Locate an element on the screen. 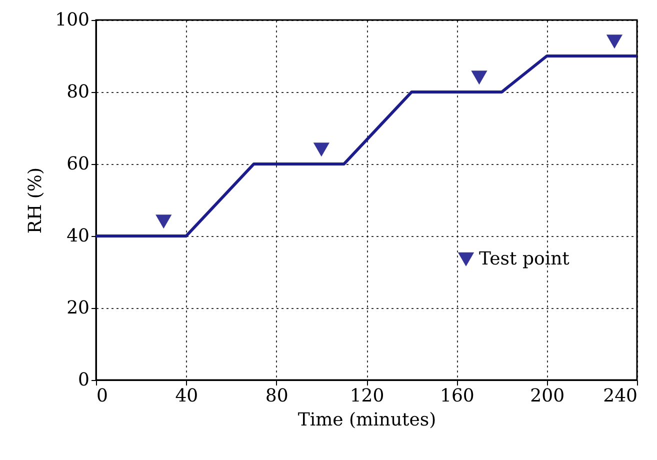  y-tick-label: 60 is located at coordinates (78, 164).